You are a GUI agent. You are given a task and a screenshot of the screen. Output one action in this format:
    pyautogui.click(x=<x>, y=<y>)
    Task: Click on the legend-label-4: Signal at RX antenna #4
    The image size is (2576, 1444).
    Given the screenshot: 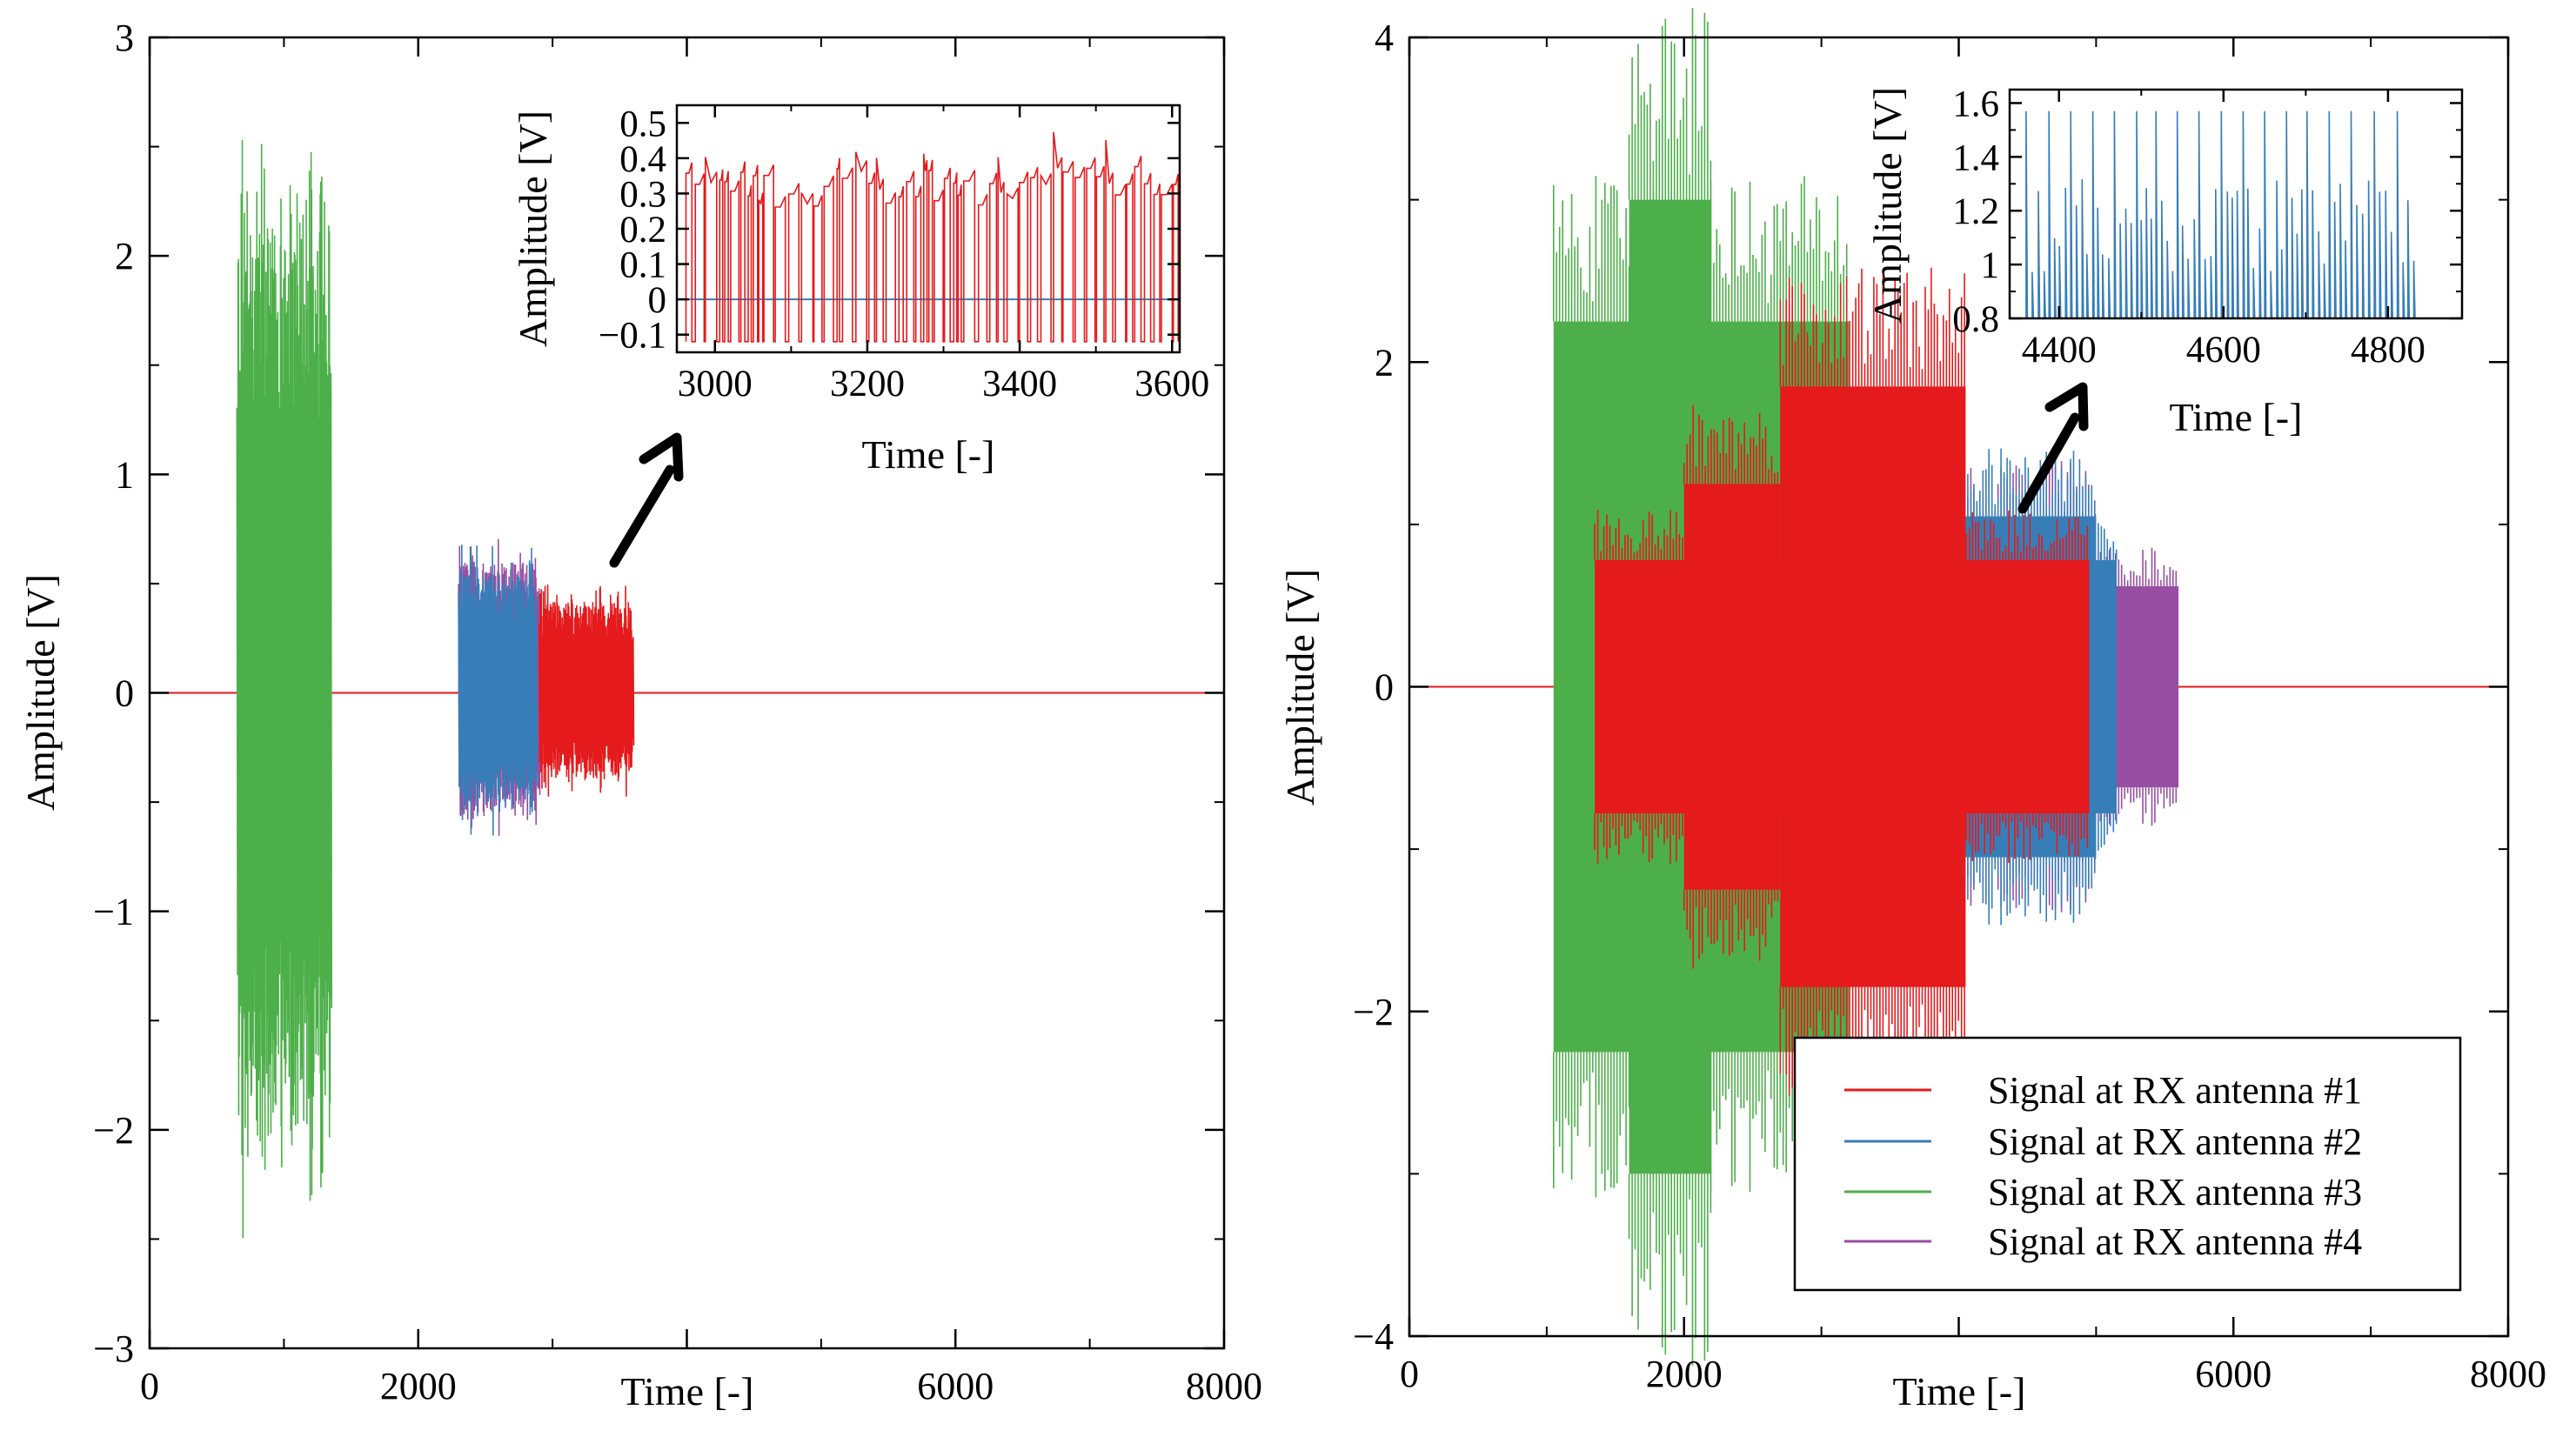 What is the action you would take?
    pyautogui.click(x=2175, y=1241)
    